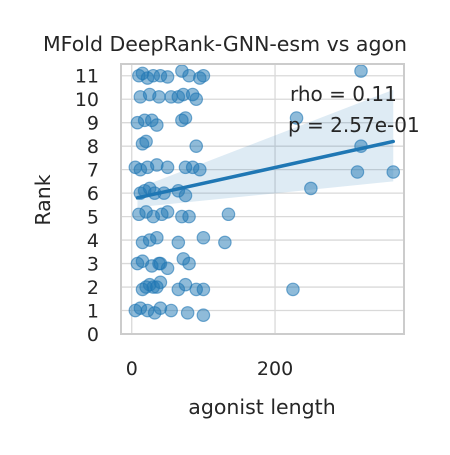 The width and height of the screenshot is (450, 455). Describe the element at coordinates (93, 288) in the screenshot. I see `y-tick-label: 2` at that location.